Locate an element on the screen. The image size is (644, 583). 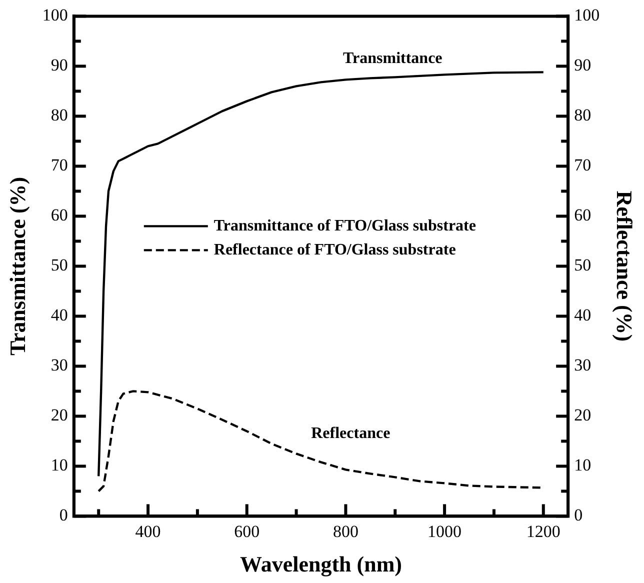
legend-label: Transmittance of FTO/Glass substrate is located at coordinates (345, 225).